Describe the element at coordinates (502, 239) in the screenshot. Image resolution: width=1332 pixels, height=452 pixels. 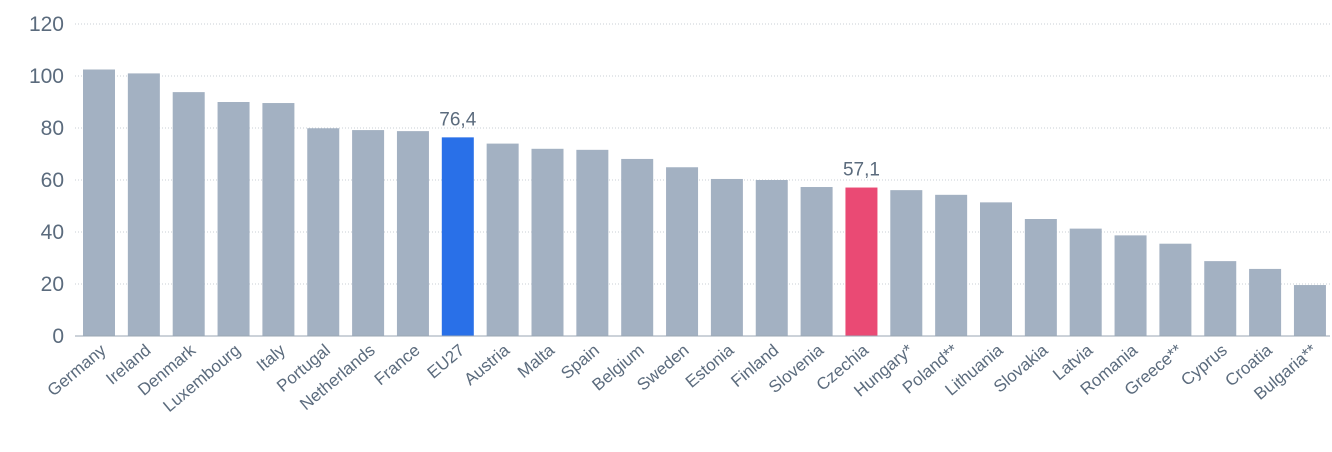
I see `bar-austria` at that location.